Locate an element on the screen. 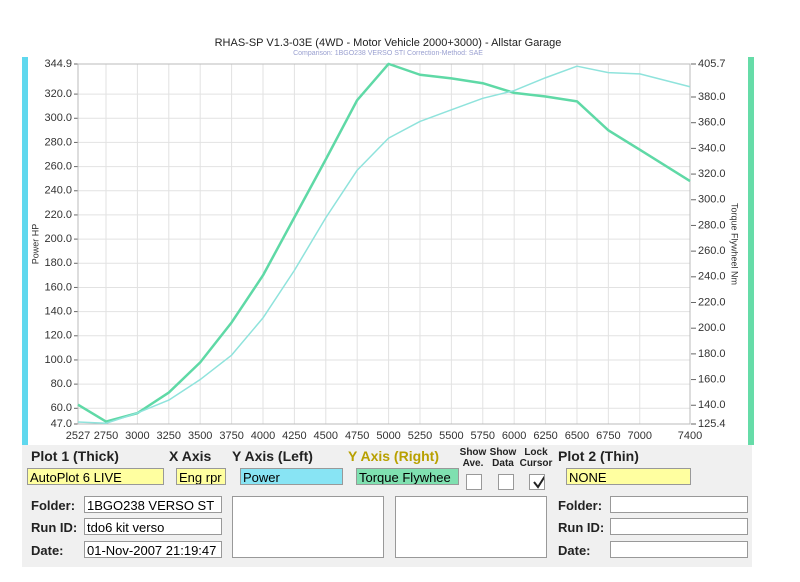  x-tick-label: 6000 is located at coordinates (514, 436).